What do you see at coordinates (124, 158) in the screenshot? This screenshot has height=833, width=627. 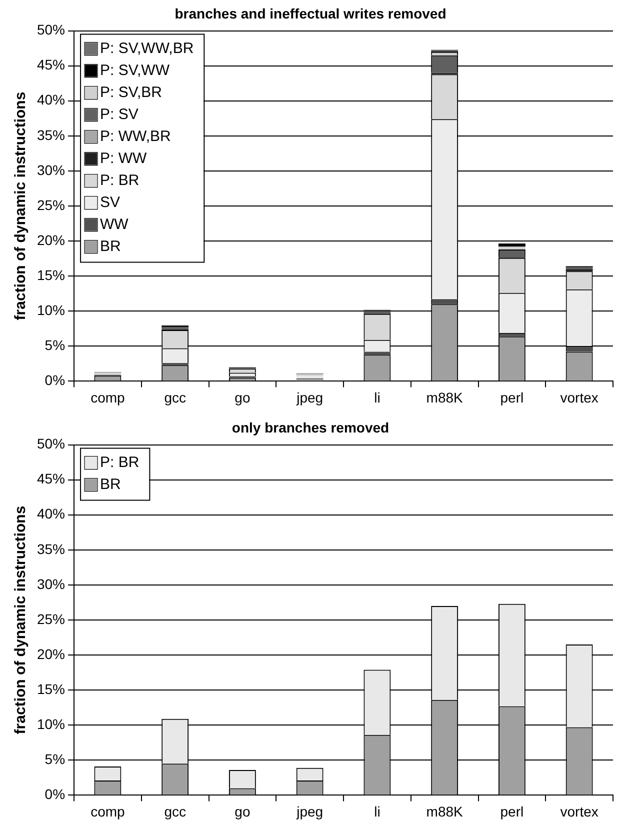 I see `legend-label: P: WW` at bounding box center [124, 158].